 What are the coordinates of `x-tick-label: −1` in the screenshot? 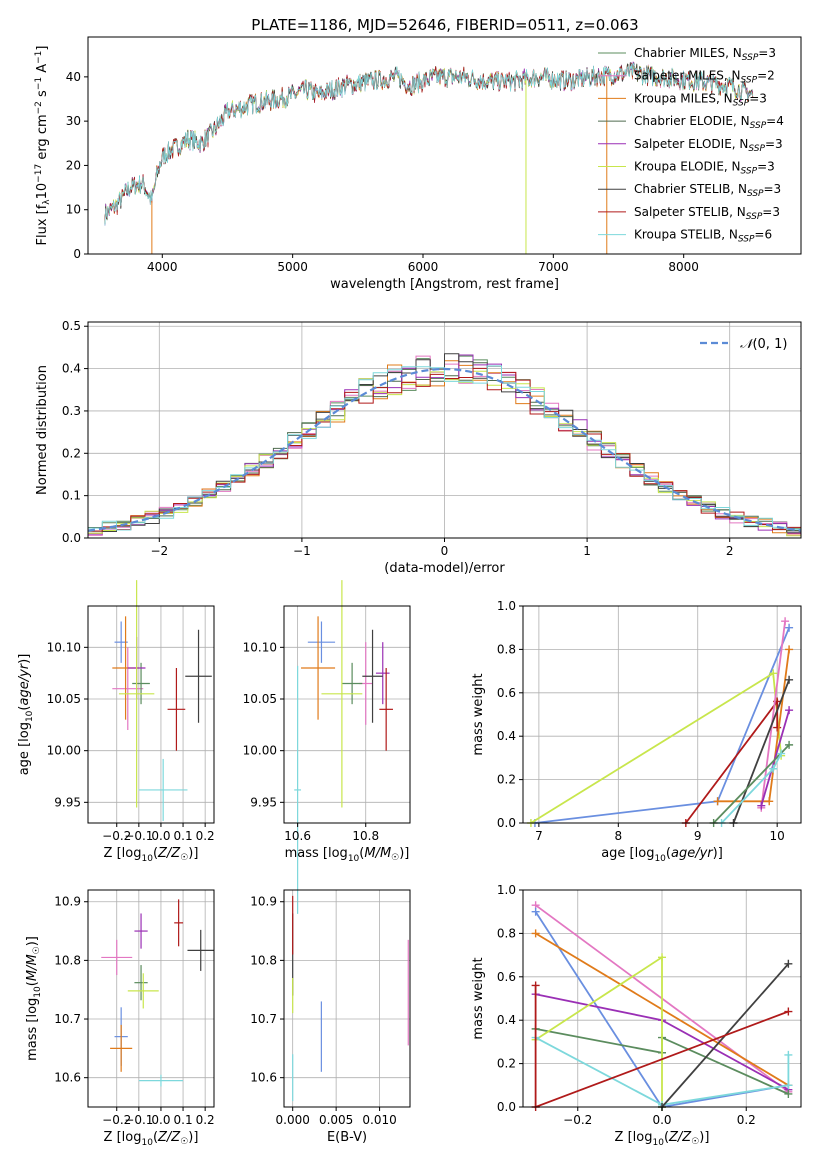 It's located at (302, 551).